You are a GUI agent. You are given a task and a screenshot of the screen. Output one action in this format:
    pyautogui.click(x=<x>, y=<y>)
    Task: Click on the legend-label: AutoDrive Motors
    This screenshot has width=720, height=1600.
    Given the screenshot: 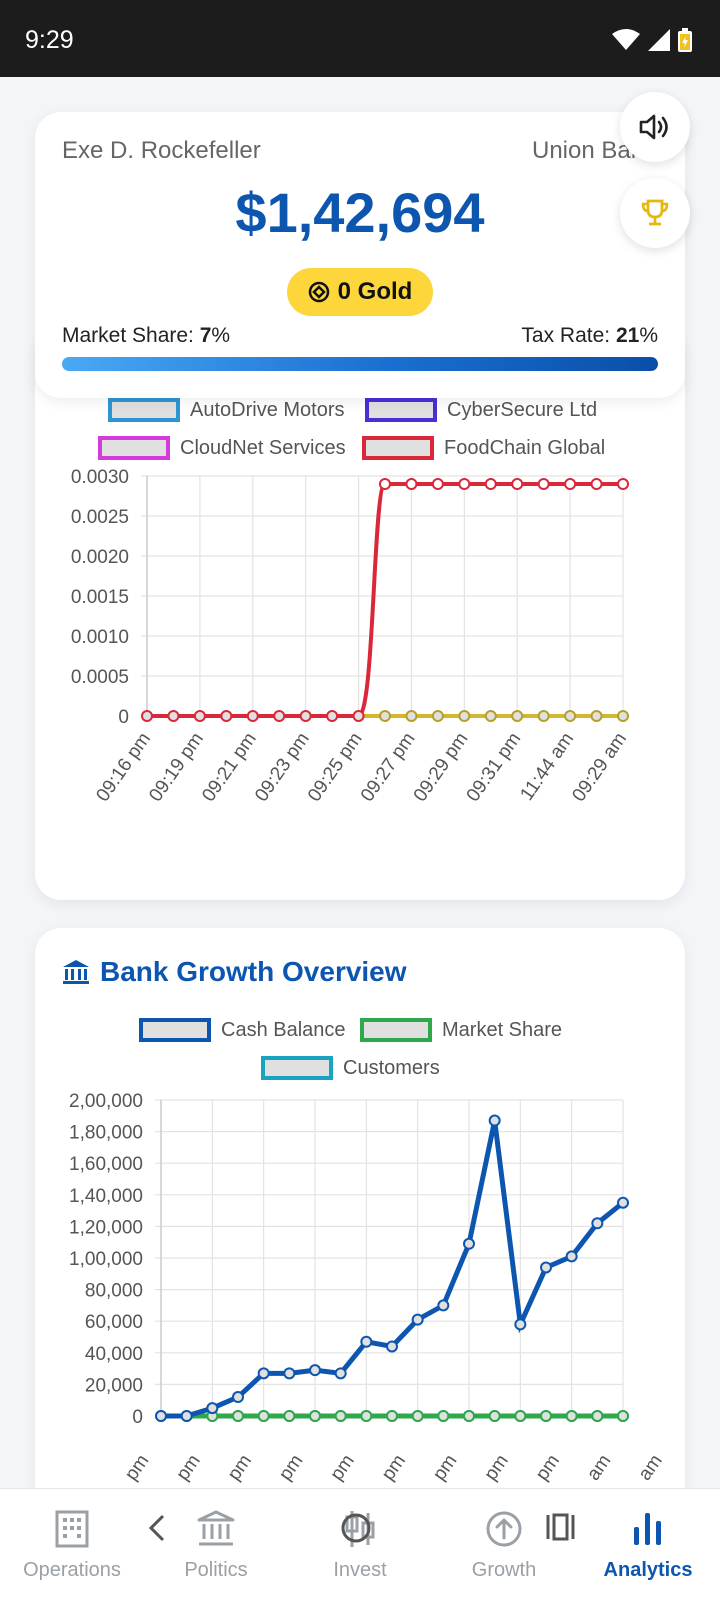 What is the action you would take?
    pyautogui.click(x=267, y=409)
    